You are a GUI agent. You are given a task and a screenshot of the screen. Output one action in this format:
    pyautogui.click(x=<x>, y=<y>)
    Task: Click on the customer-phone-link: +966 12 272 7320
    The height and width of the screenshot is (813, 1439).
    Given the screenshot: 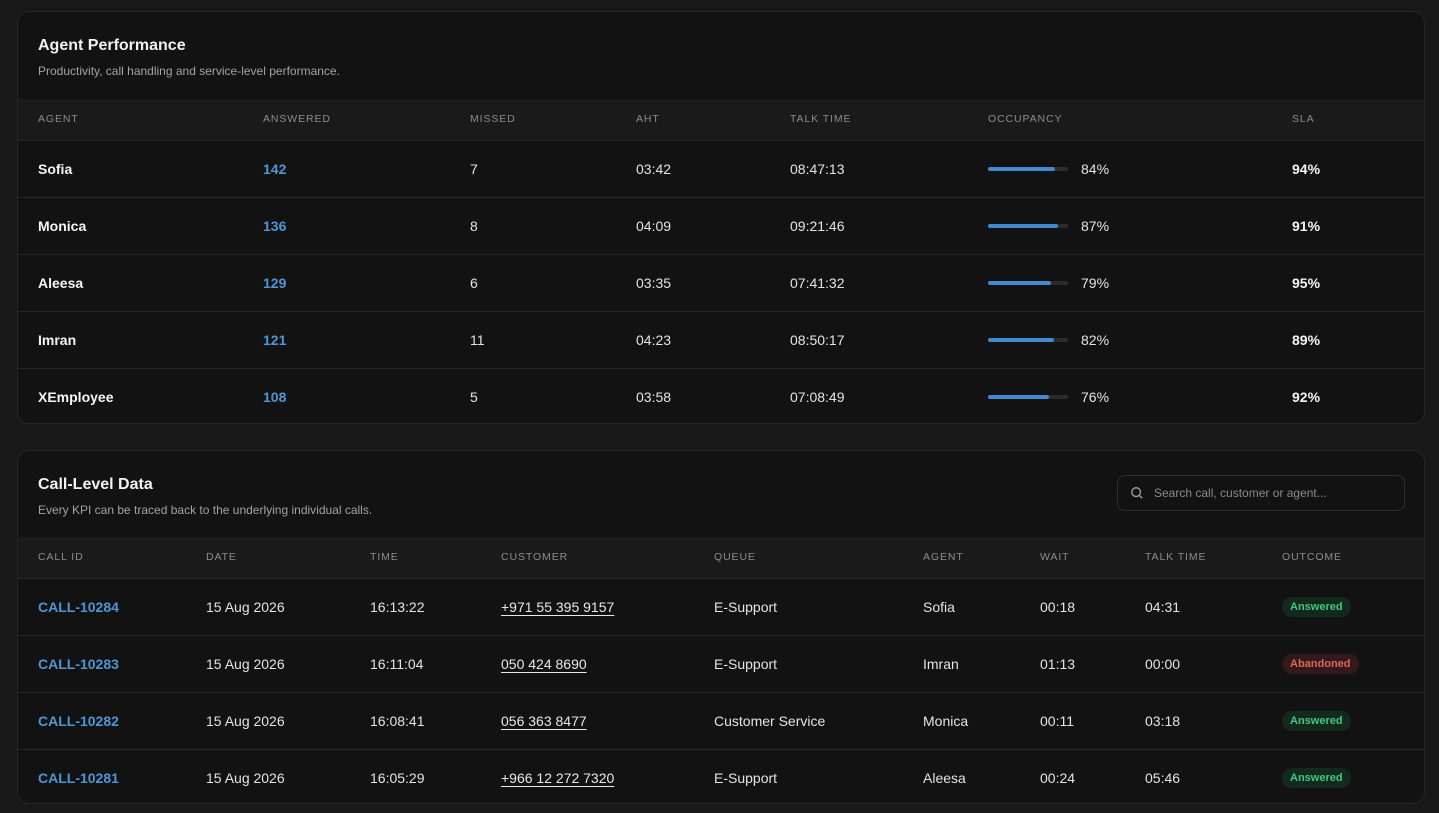 What is the action you would take?
    pyautogui.click(x=558, y=777)
    